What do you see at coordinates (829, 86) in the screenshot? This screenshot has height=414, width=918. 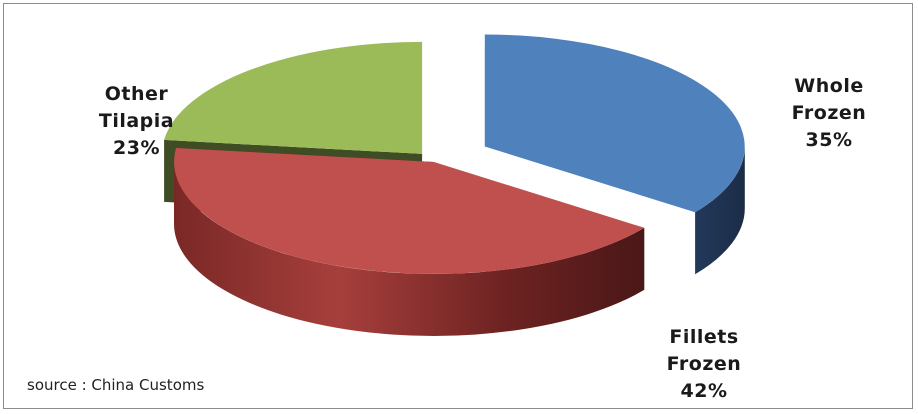 I see `slice-label-whole-line1: Whole` at bounding box center [829, 86].